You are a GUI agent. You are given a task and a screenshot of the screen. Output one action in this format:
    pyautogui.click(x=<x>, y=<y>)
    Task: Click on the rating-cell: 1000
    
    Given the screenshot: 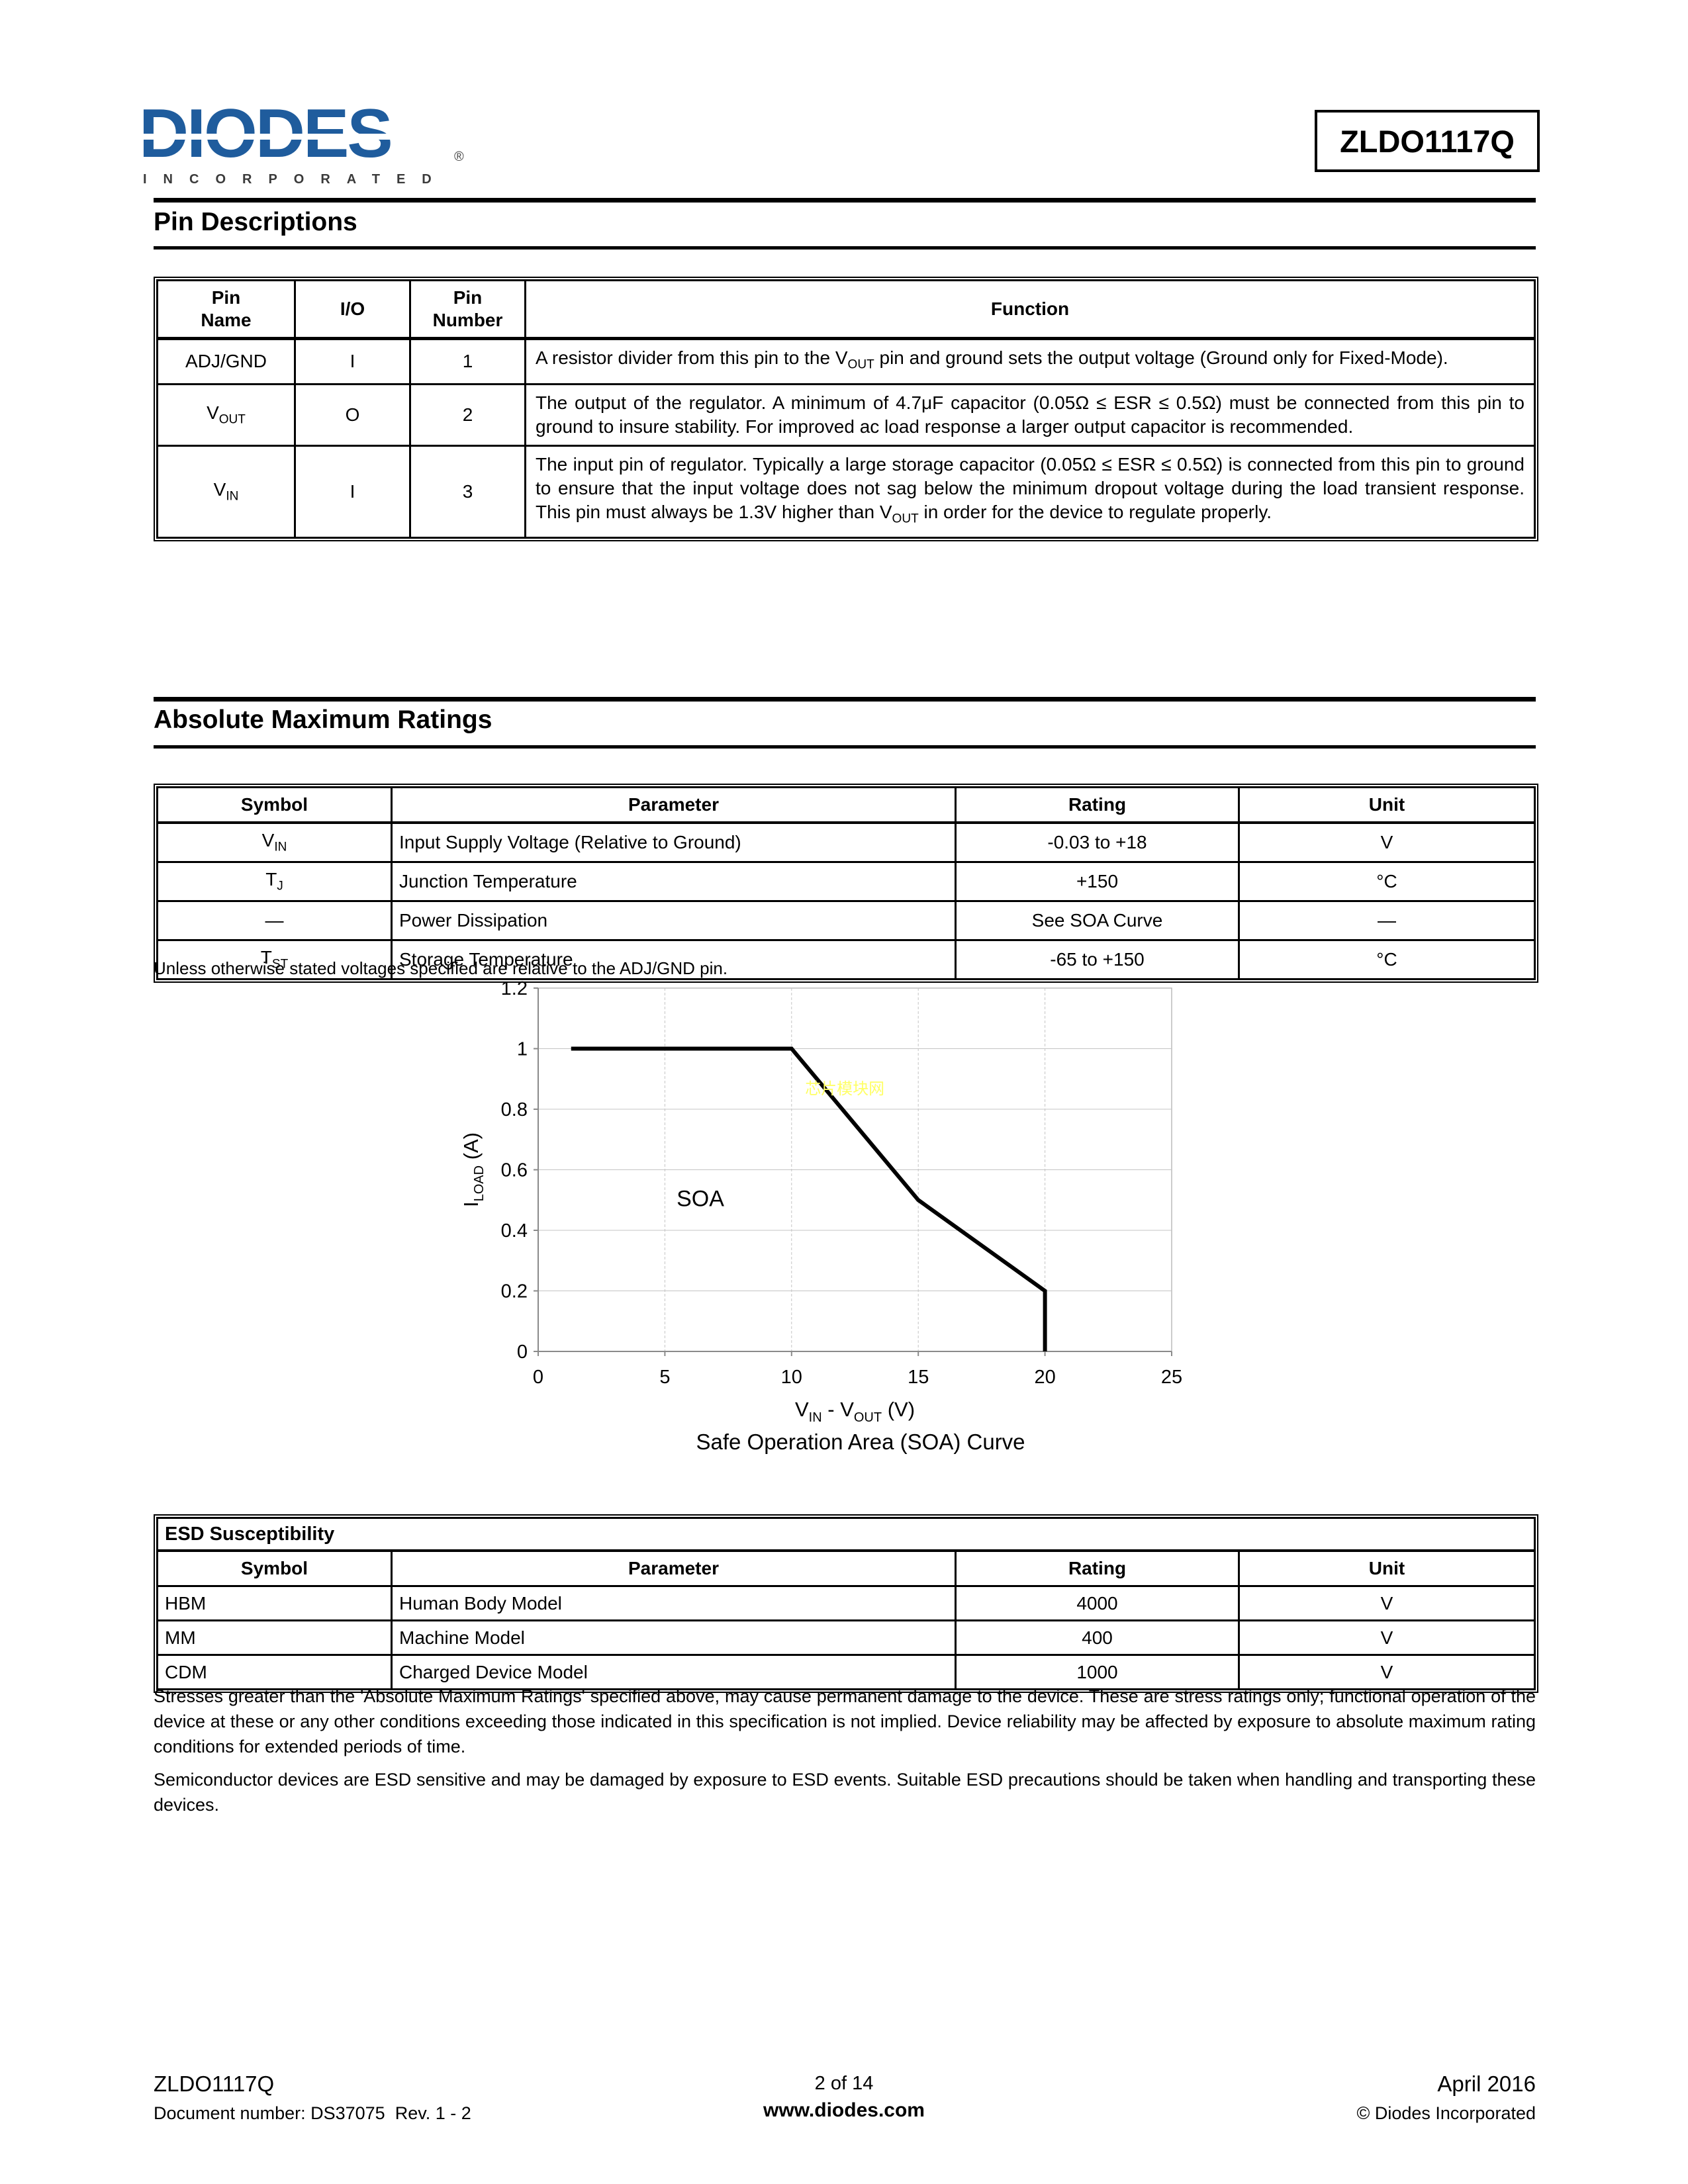 What is the action you would take?
    pyautogui.click(x=1097, y=1672)
    